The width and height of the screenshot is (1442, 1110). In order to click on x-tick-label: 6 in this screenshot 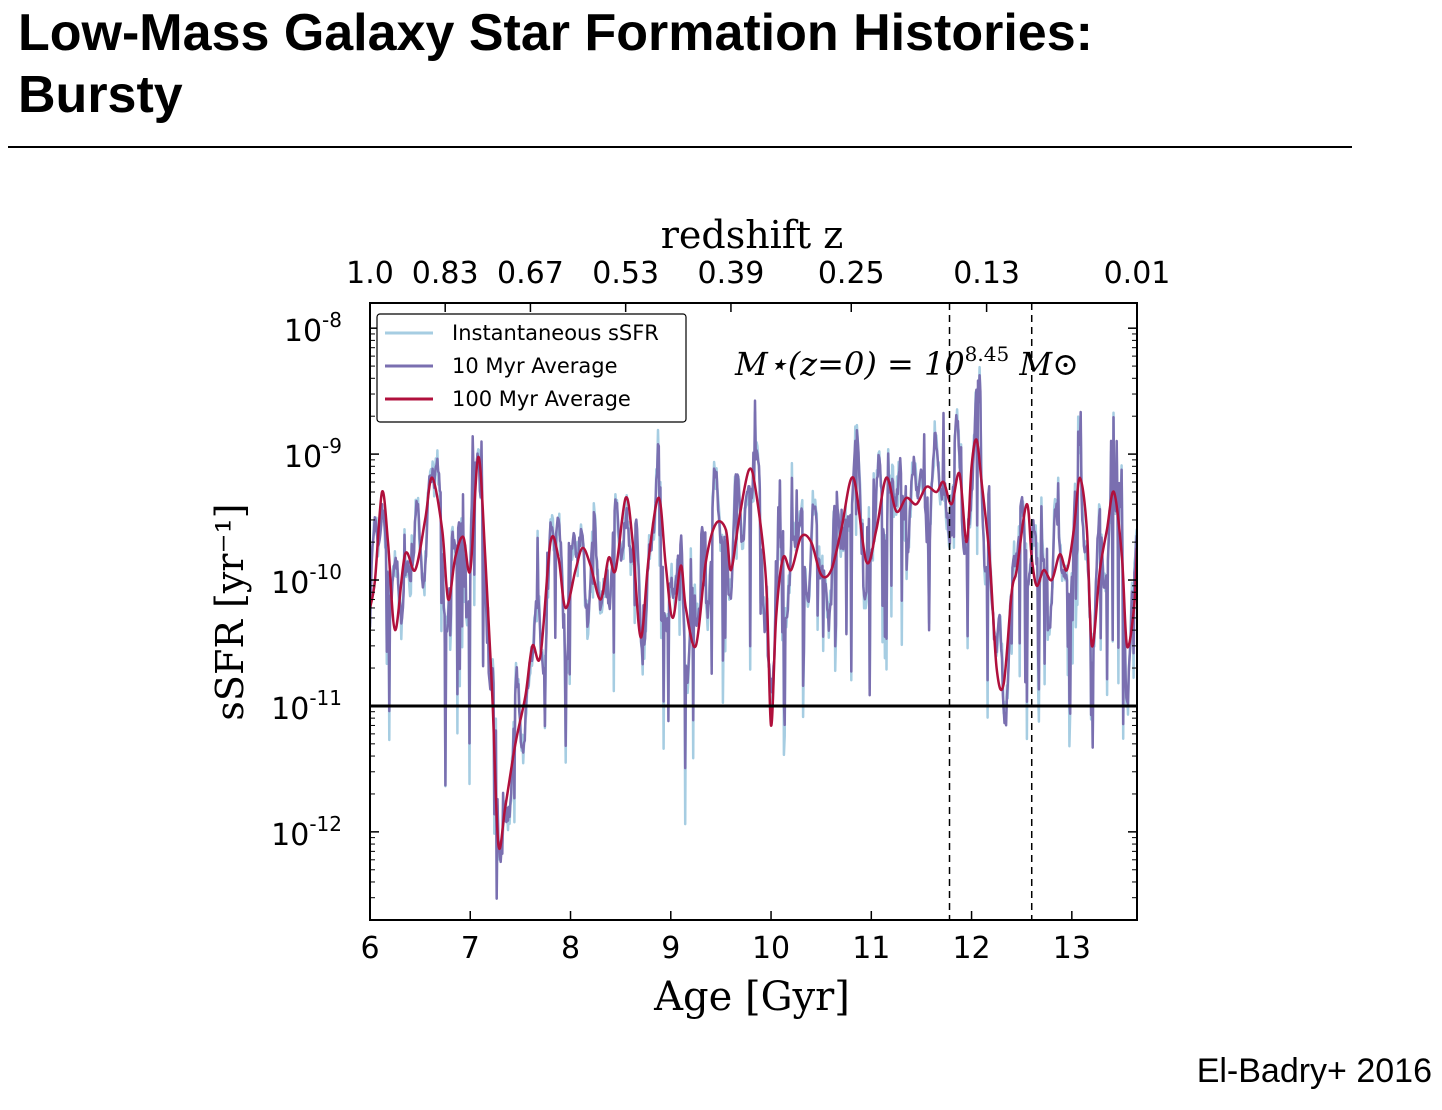, I will do `click(369, 948)`.